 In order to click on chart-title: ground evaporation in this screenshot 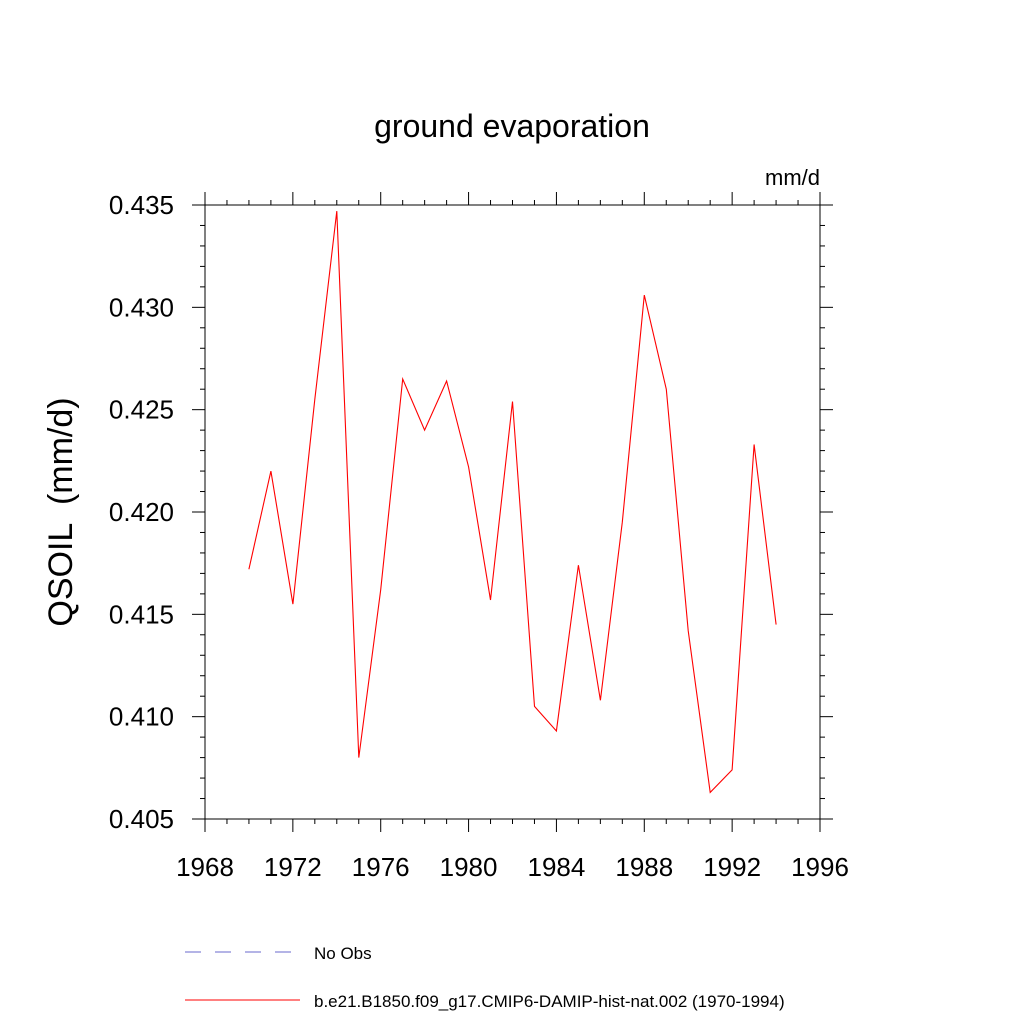, I will do `click(512, 126)`.